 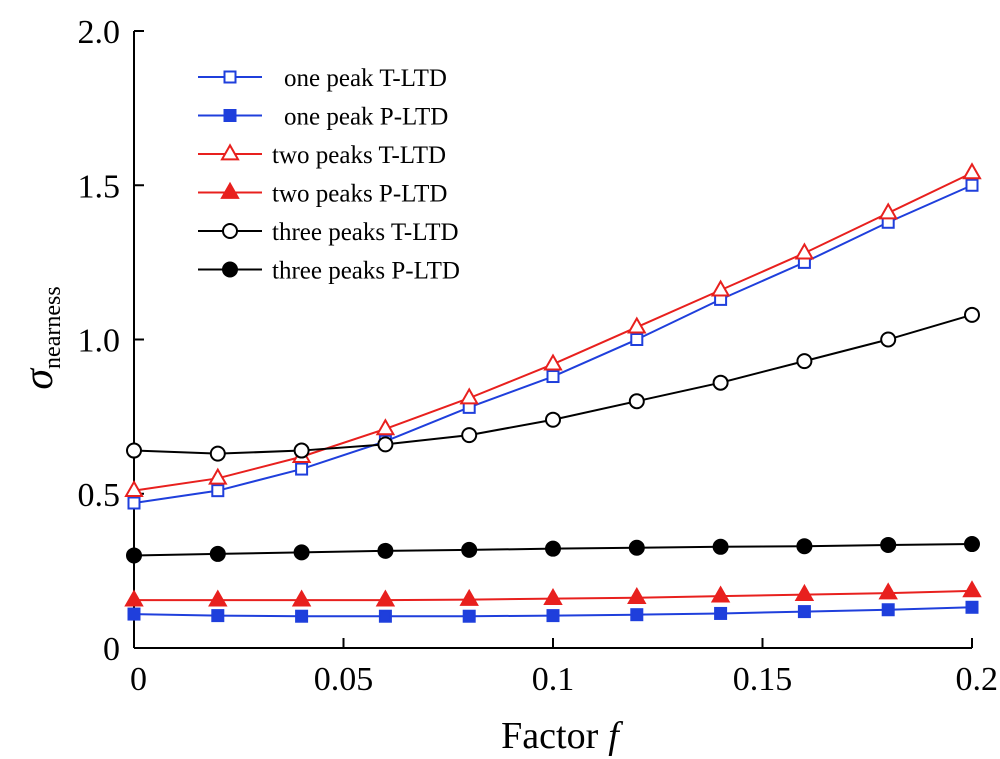 What do you see at coordinates (365, 78) in the screenshot?
I see `legend-label: one peak T-LTD` at bounding box center [365, 78].